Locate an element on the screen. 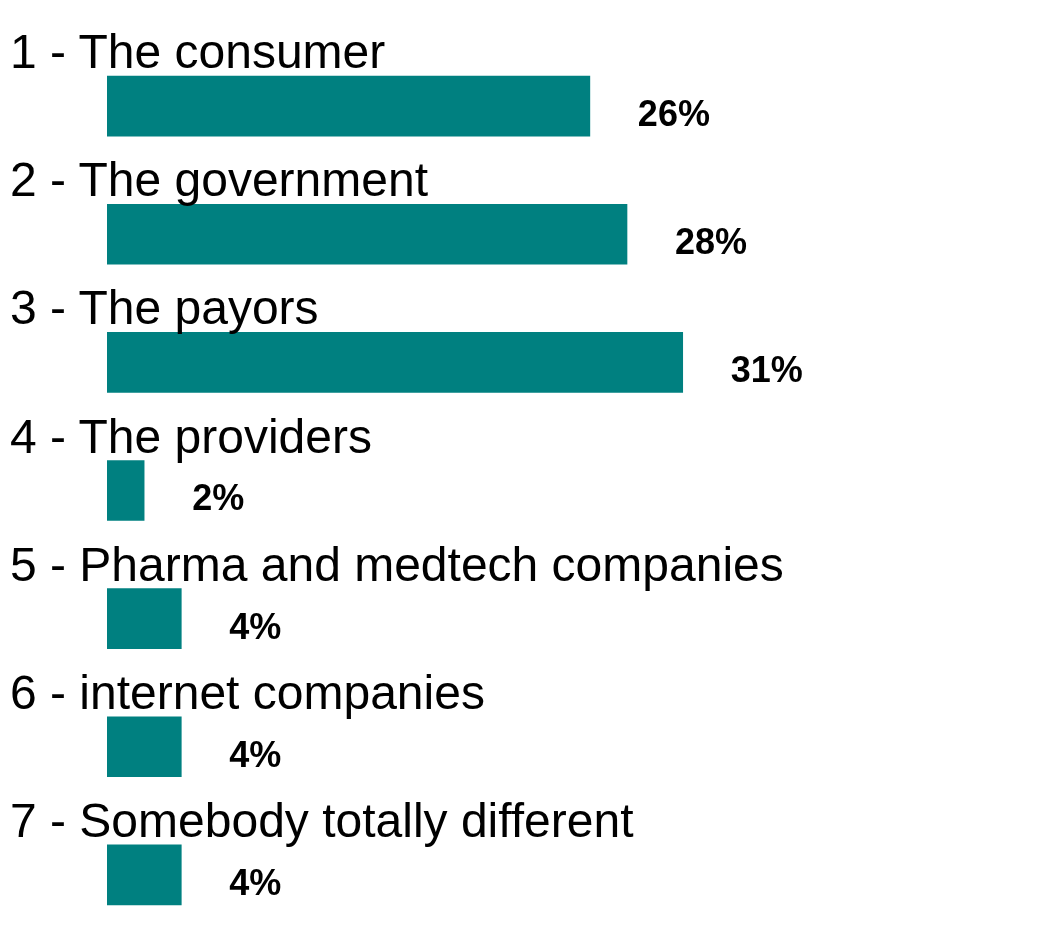 The width and height of the screenshot is (1047, 939). data-label: 2% is located at coordinates (218, 498).